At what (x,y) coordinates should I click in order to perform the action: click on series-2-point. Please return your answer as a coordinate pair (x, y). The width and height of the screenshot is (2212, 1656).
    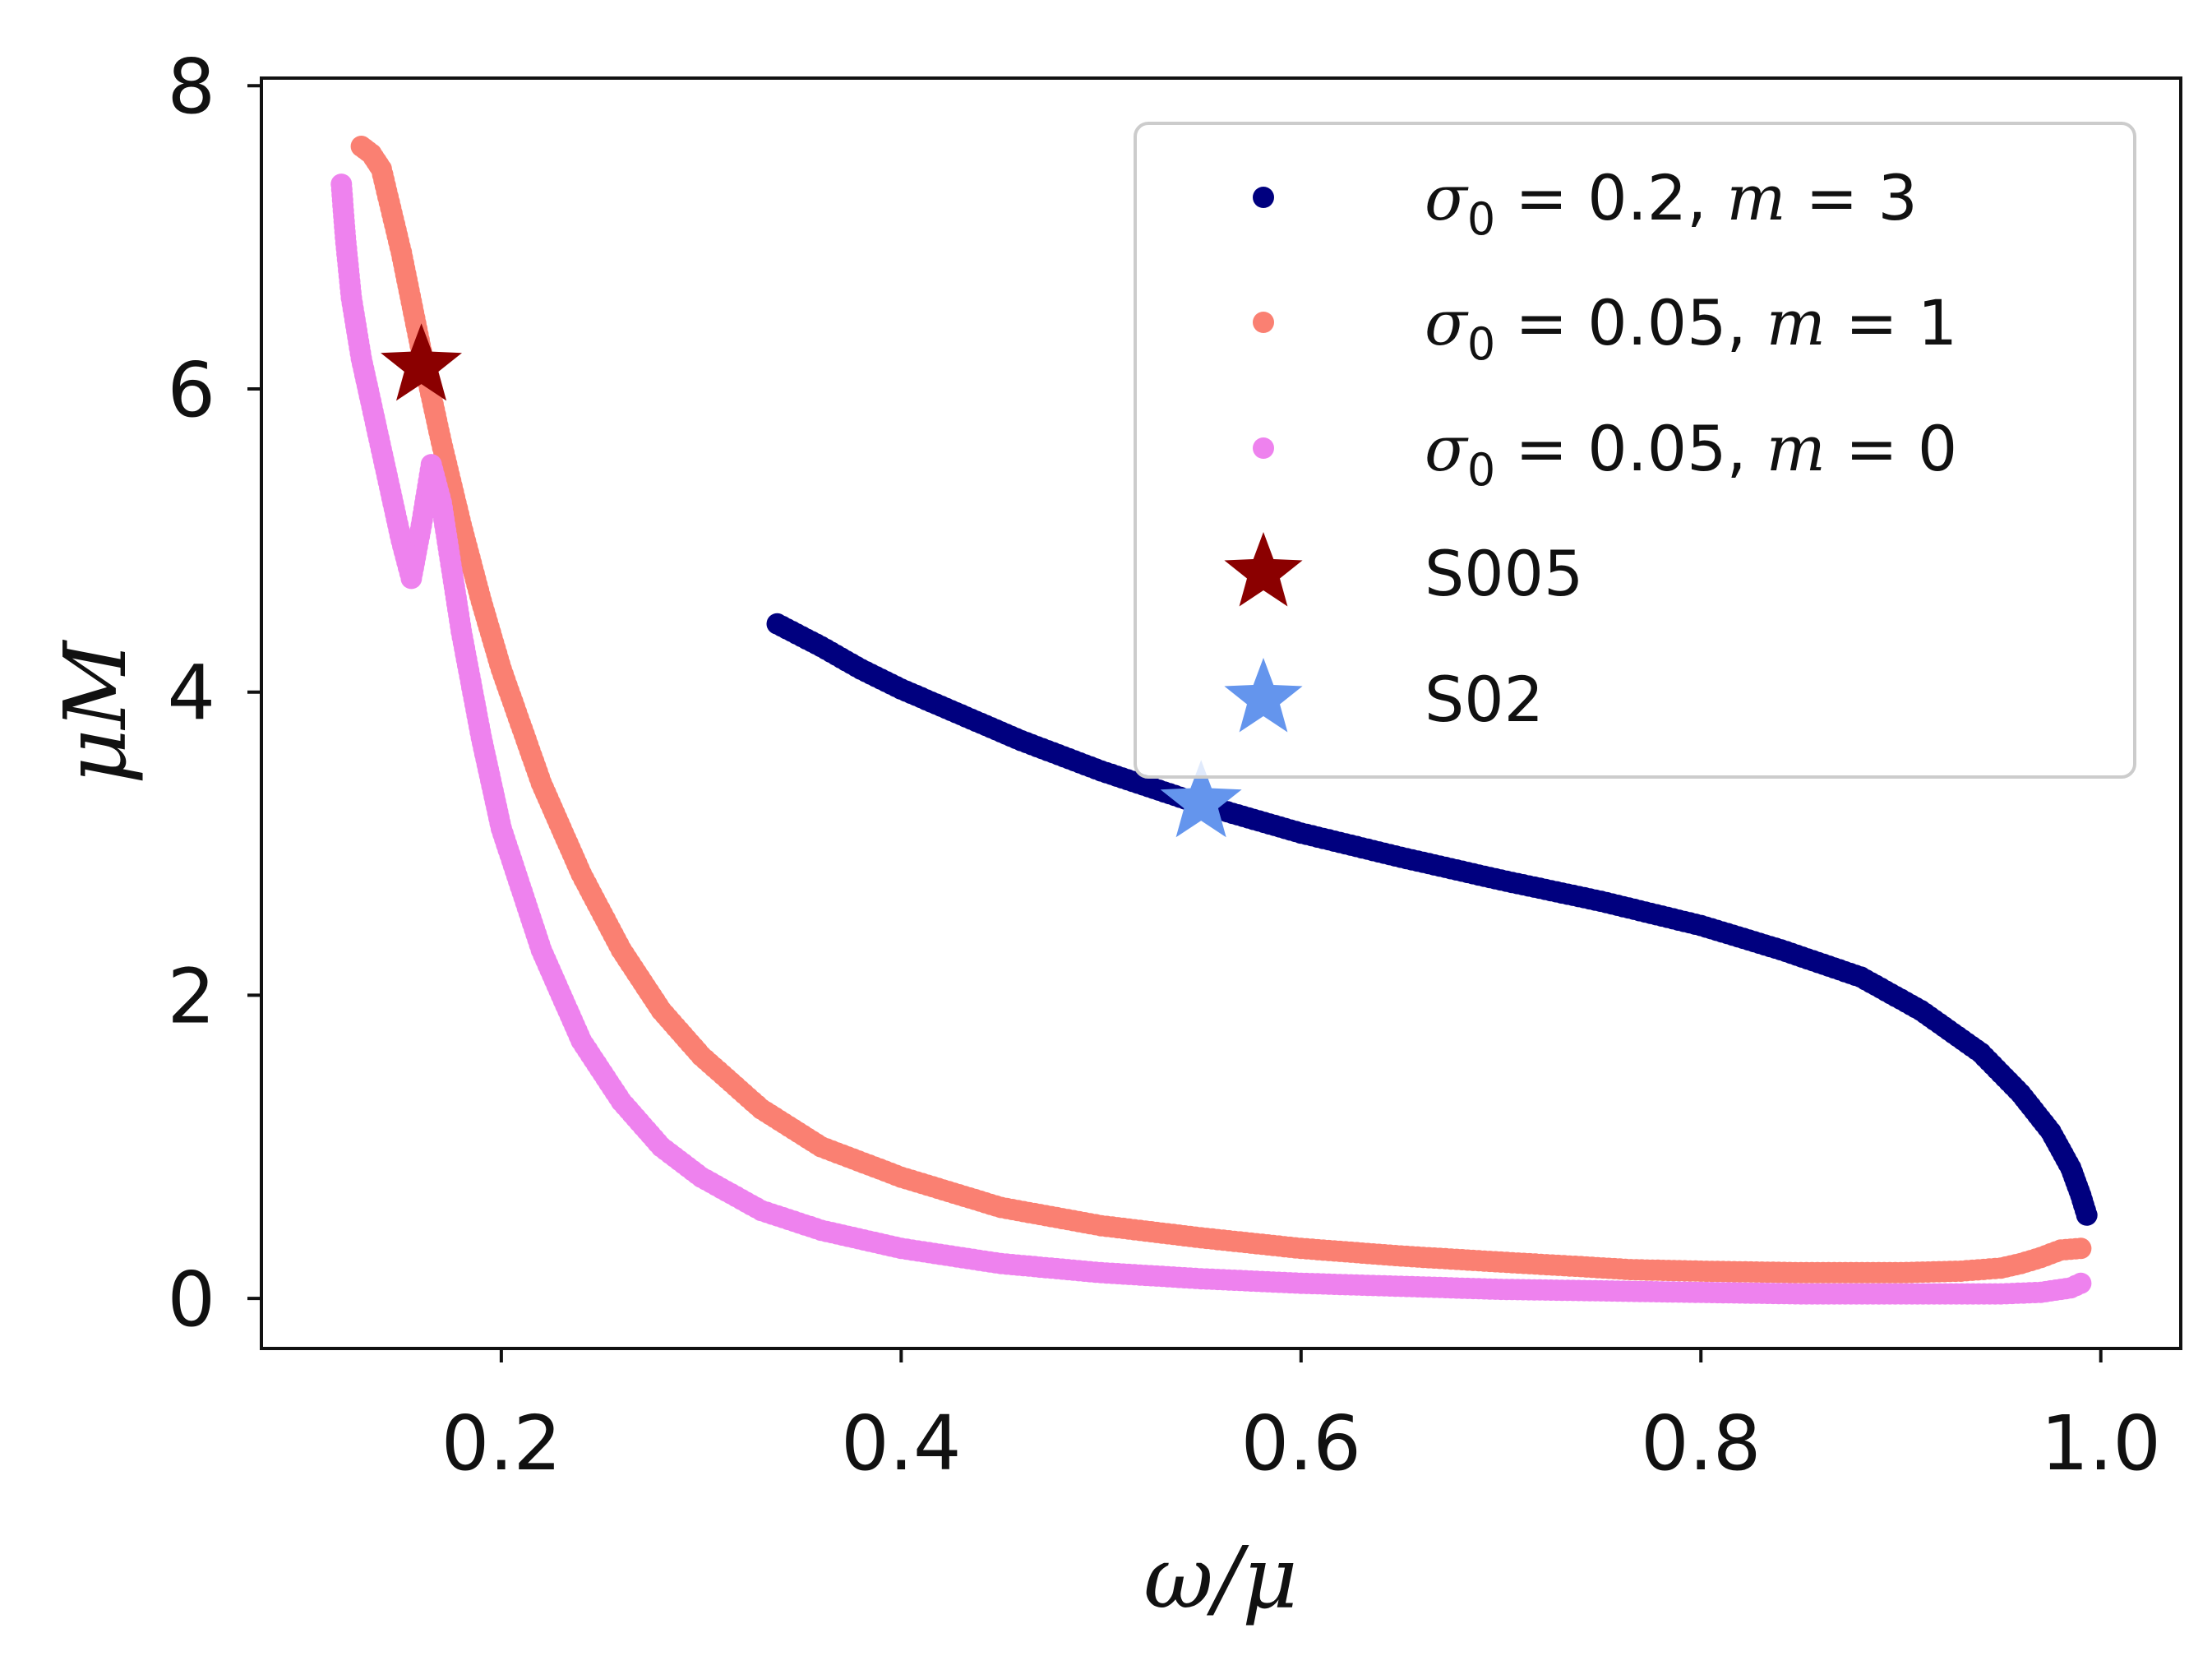
    Looking at the image, I should click on (2081, 1283).